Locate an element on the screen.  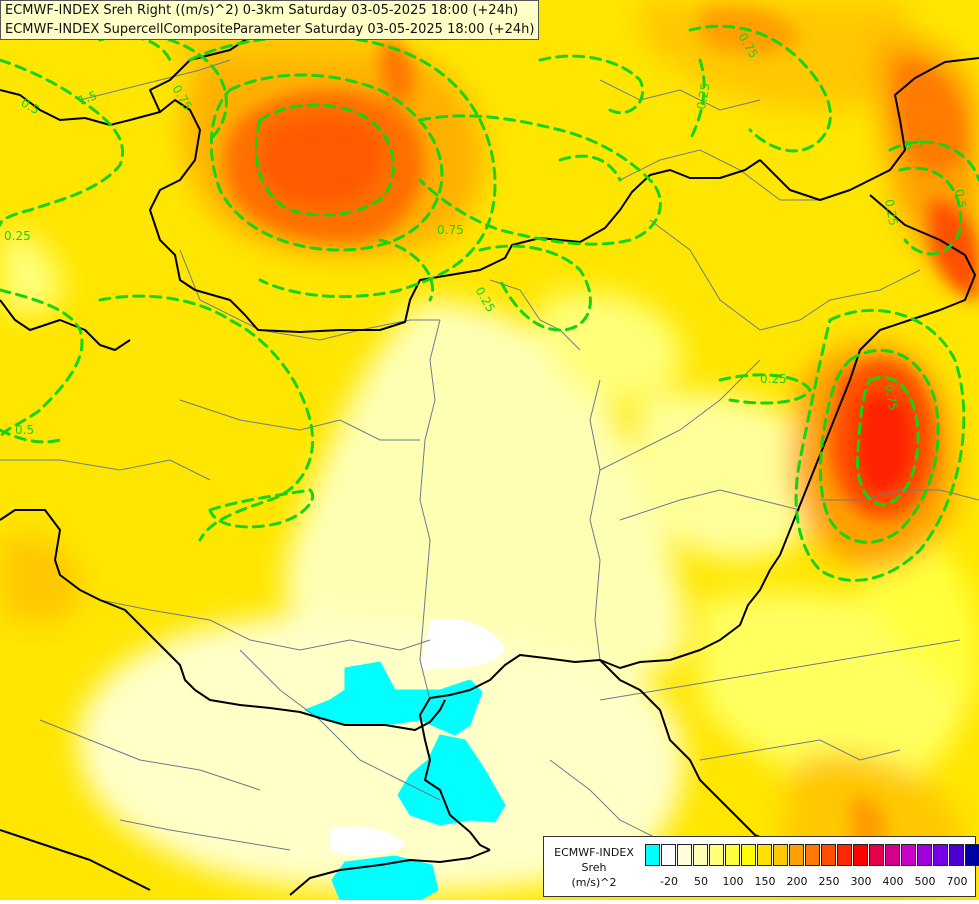
legend-title-line: (m/s)^2 is located at coordinates (594, 882).